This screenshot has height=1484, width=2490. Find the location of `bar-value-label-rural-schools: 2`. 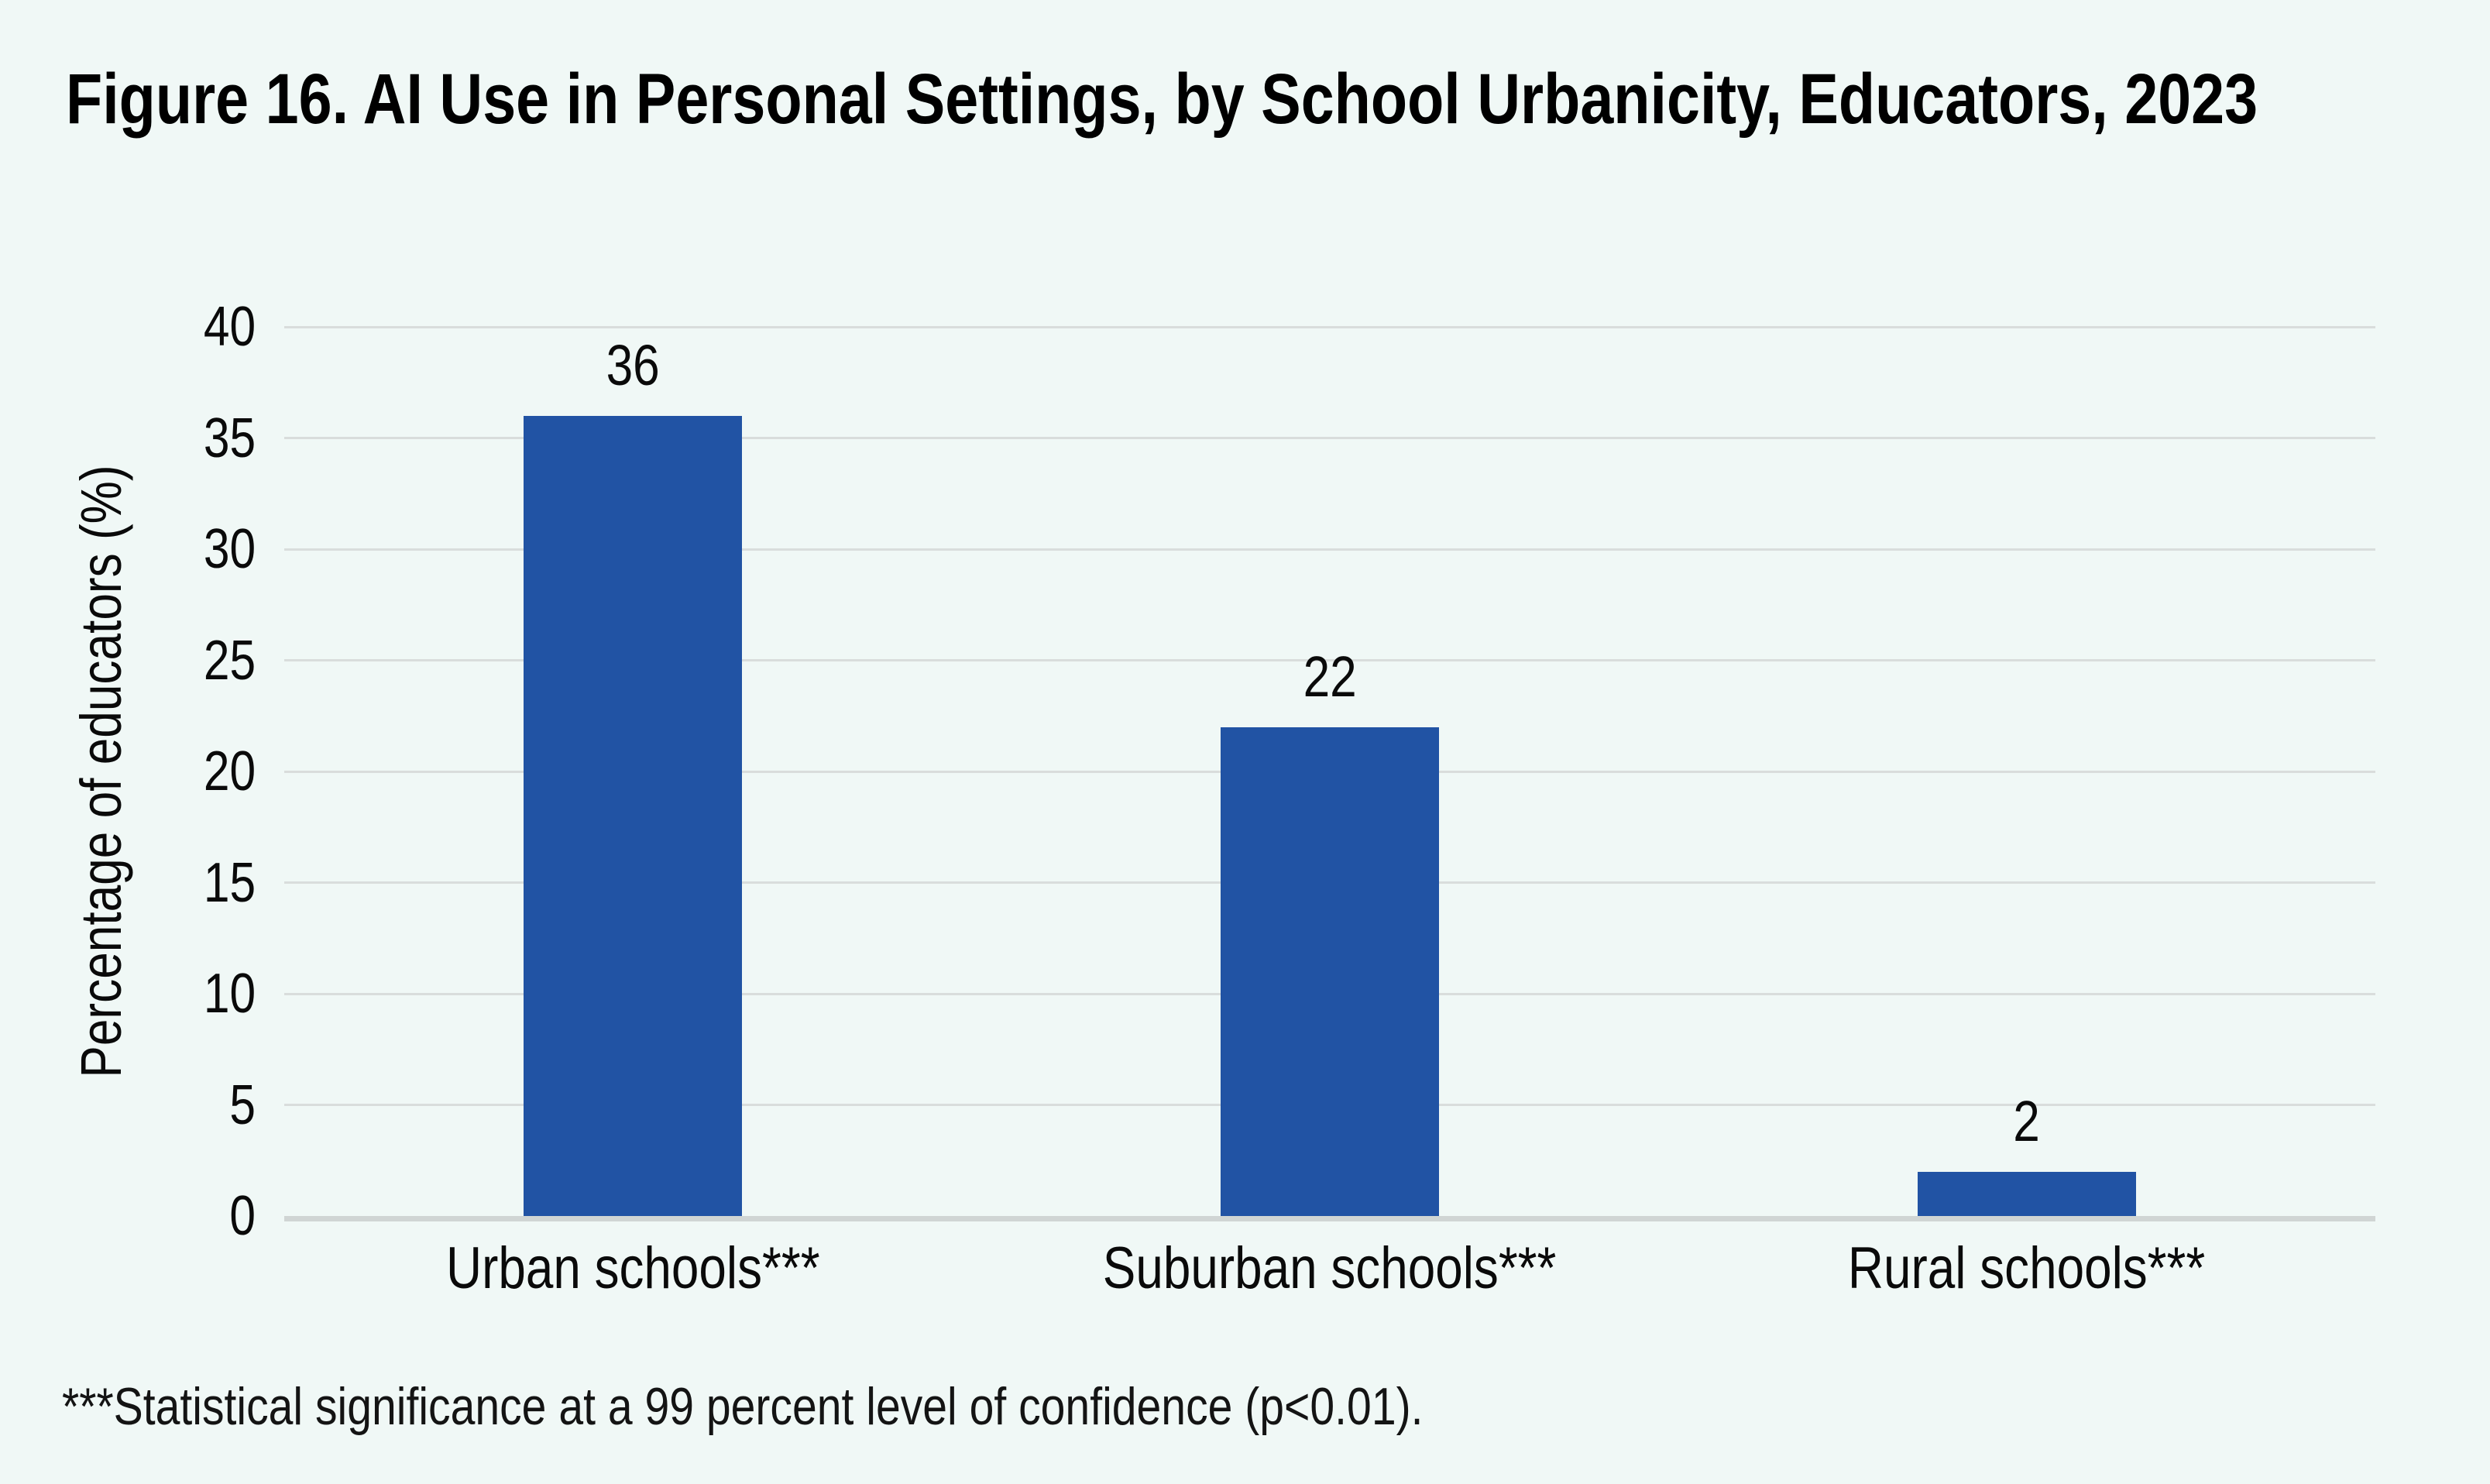

bar-value-label-rural-schools: 2 is located at coordinates (2027, 1120).